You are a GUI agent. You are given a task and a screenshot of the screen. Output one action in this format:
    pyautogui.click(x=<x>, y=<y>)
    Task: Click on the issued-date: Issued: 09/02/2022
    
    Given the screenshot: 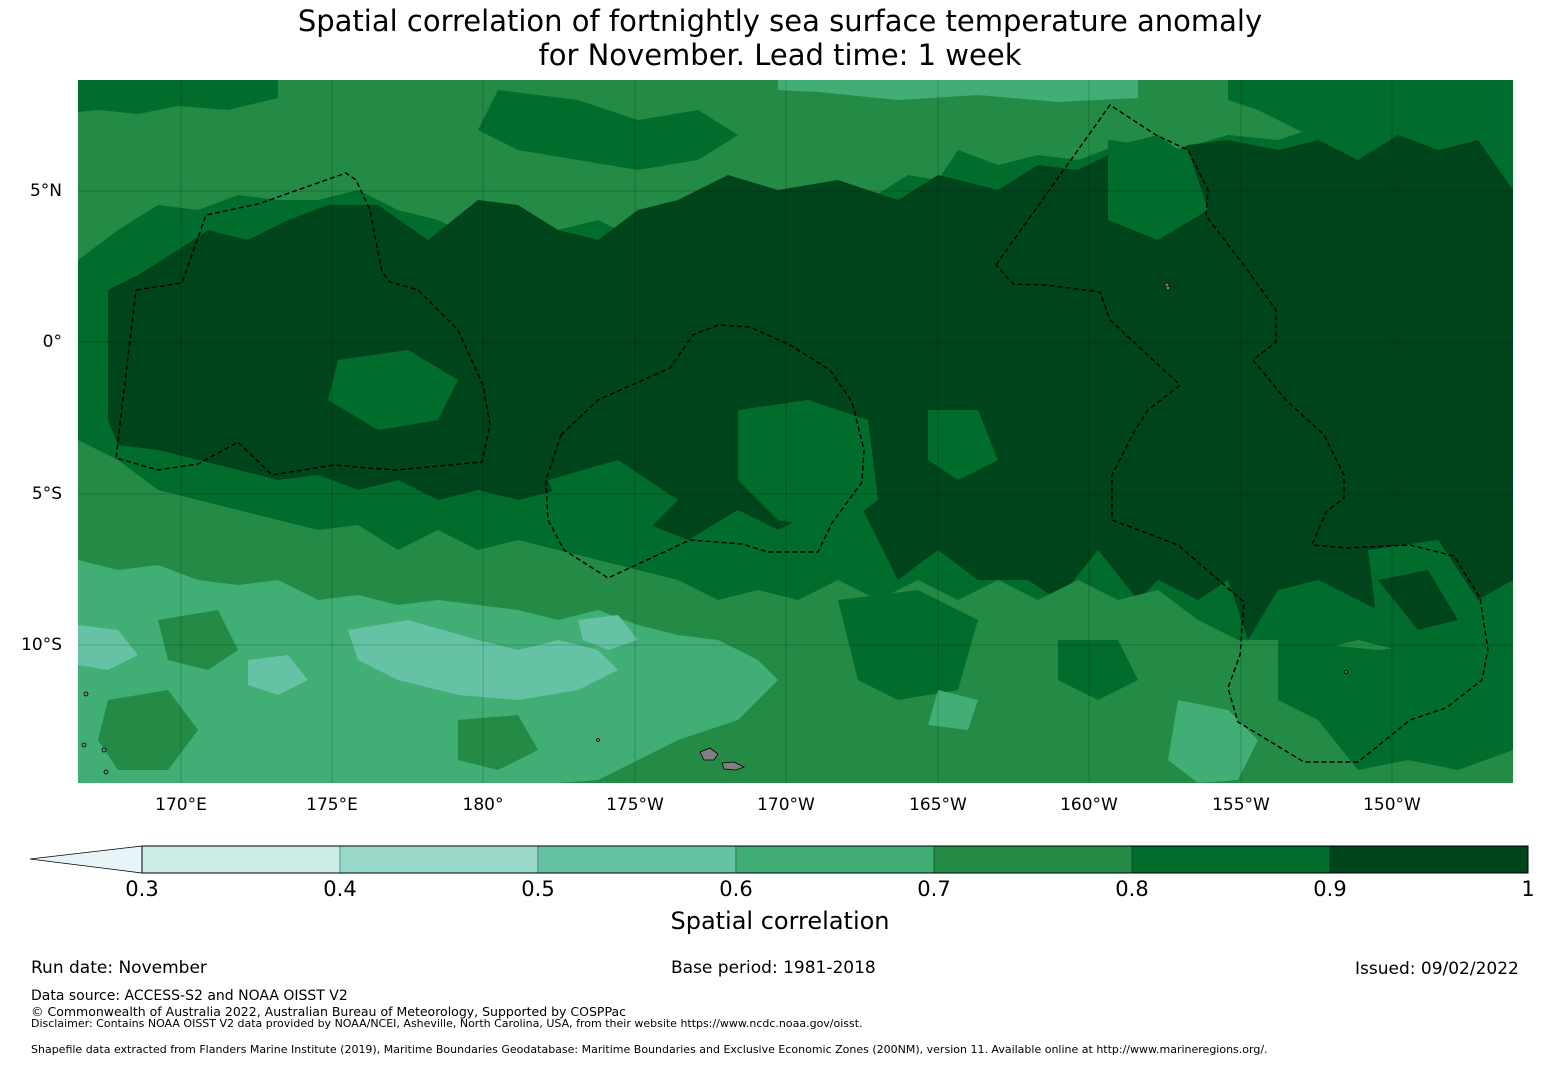 What is the action you would take?
    pyautogui.click(x=1437, y=969)
    